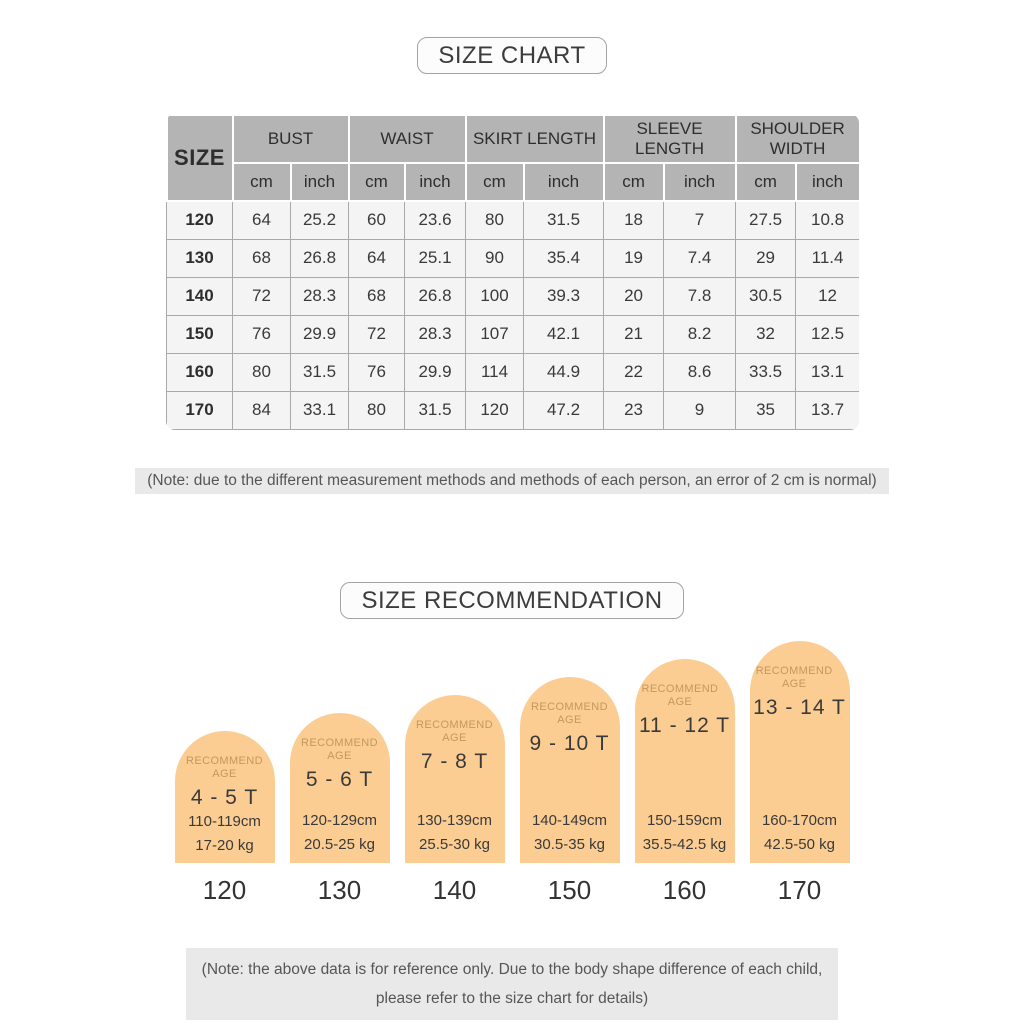  I want to click on cell-bust-cm: 76, so click(261, 334).